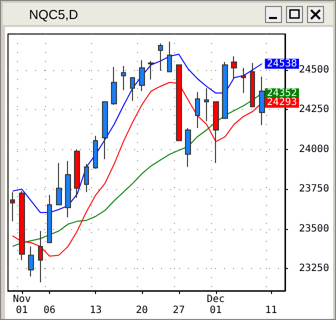 The width and height of the screenshot is (336, 320). Describe the element at coordinates (314, 189) in the screenshot. I see `y-tick-label: 23750` at that location.